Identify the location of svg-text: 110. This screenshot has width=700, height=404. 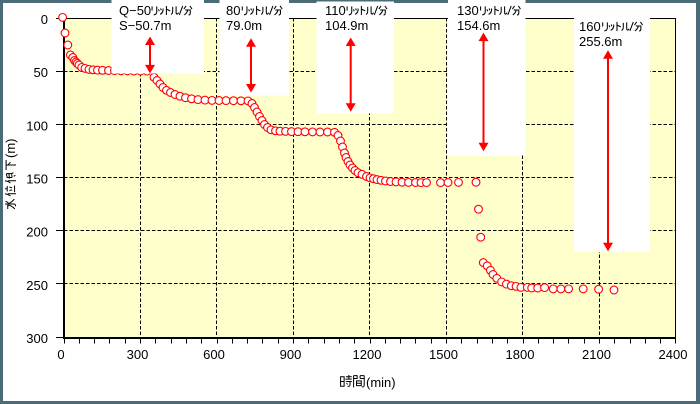
(335, 10).